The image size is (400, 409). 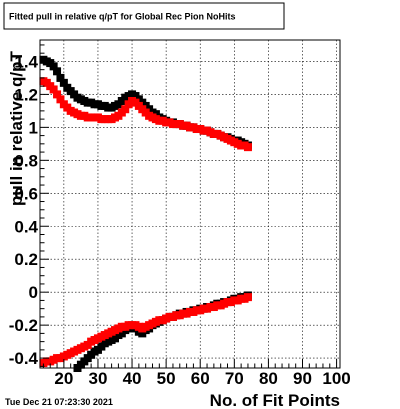 What do you see at coordinates (63, 378) in the screenshot?
I see `x-tick-label: 20` at bounding box center [63, 378].